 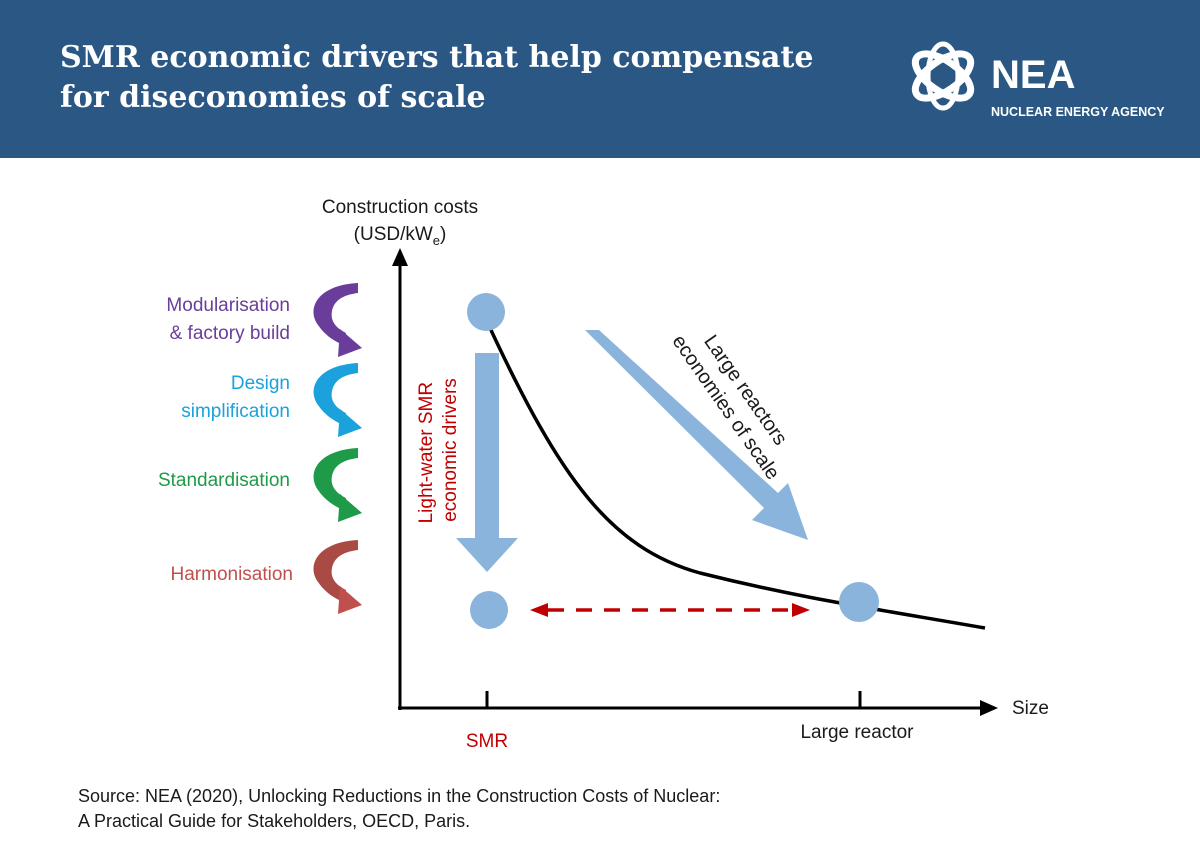 What do you see at coordinates (539, 610) in the screenshot?
I see `dashed-arrowhead-left` at bounding box center [539, 610].